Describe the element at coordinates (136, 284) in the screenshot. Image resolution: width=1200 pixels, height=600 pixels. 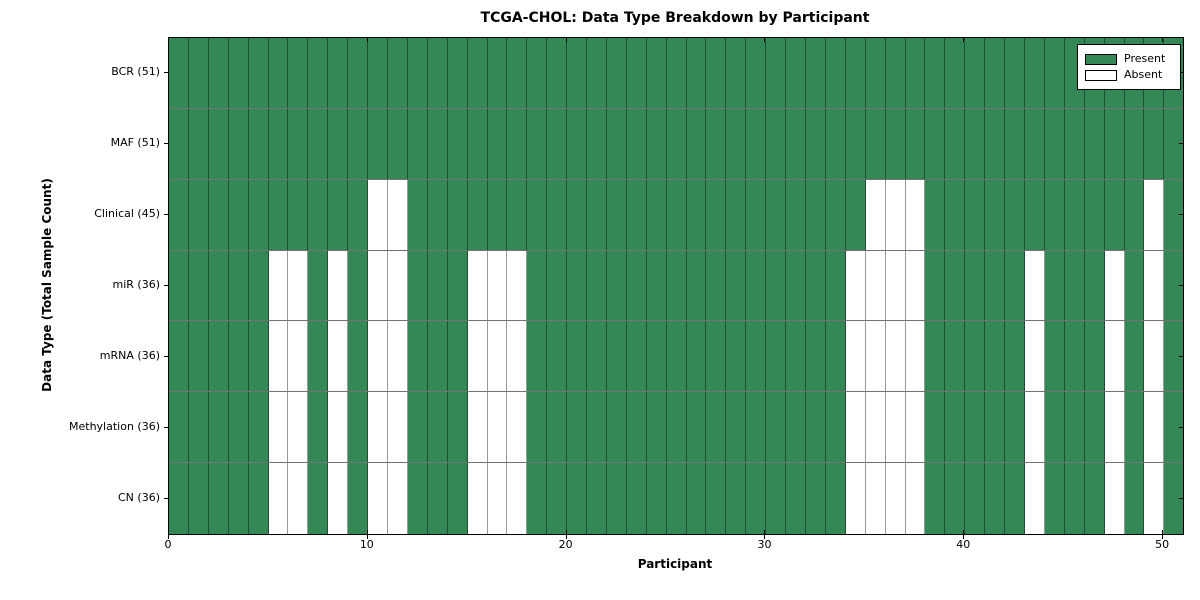
I see `y-tick-label: miR (36)` at that location.